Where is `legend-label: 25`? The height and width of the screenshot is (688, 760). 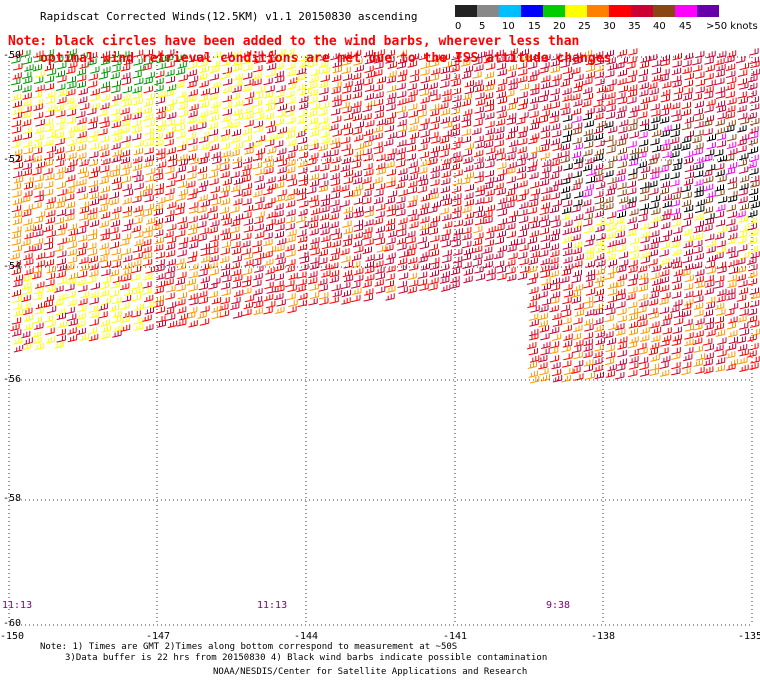 legend-label: 25 is located at coordinates (584, 26).